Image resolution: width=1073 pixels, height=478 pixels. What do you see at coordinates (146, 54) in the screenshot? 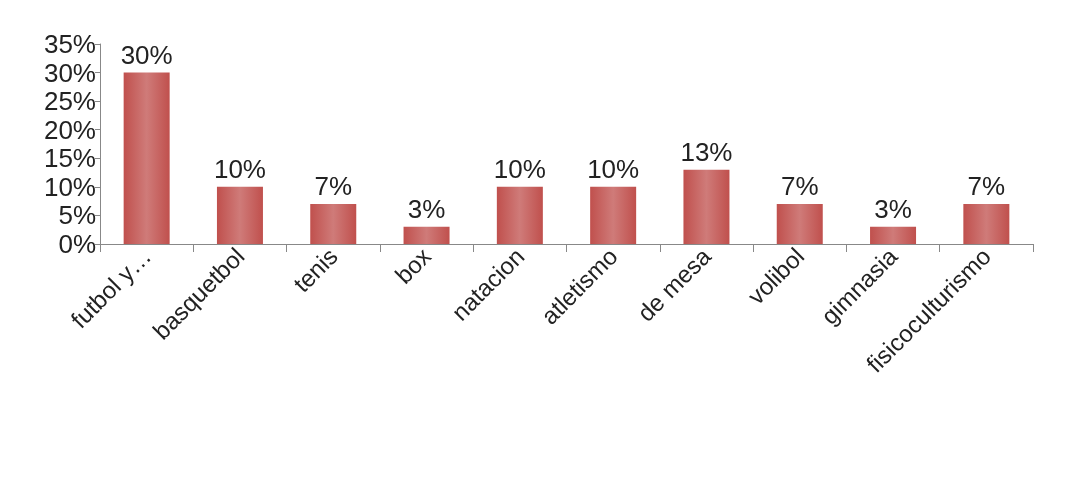
I see `data-label: 30%` at bounding box center [146, 54].